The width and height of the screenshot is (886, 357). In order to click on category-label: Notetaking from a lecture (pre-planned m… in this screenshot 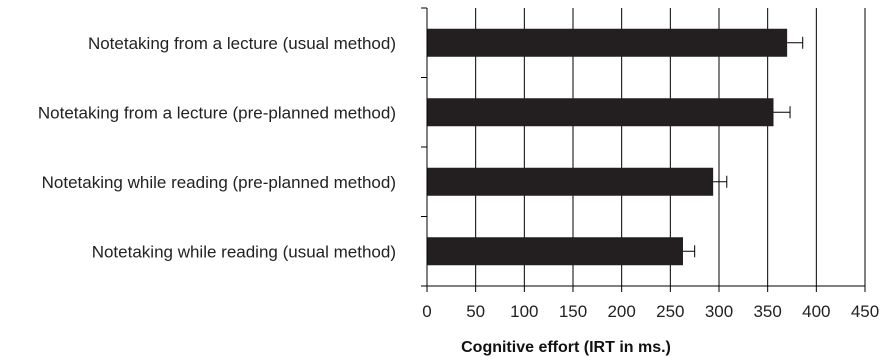, I will do `click(217, 112)`.